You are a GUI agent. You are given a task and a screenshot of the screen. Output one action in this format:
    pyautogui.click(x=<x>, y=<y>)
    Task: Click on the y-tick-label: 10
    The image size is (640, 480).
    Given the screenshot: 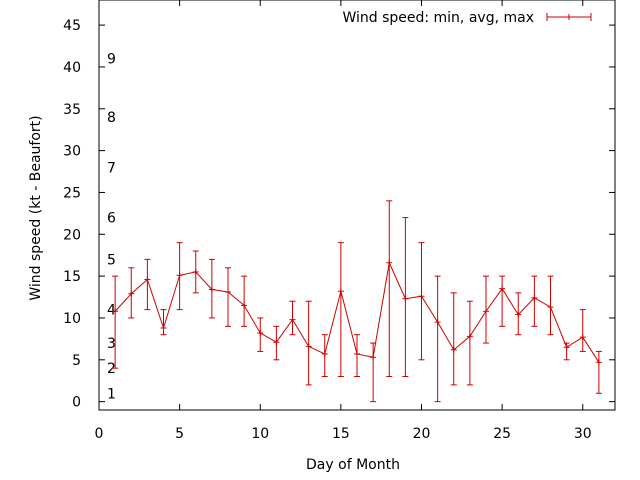 What is the action you would take?
    pyautogui.click(x=72, y=319)
    